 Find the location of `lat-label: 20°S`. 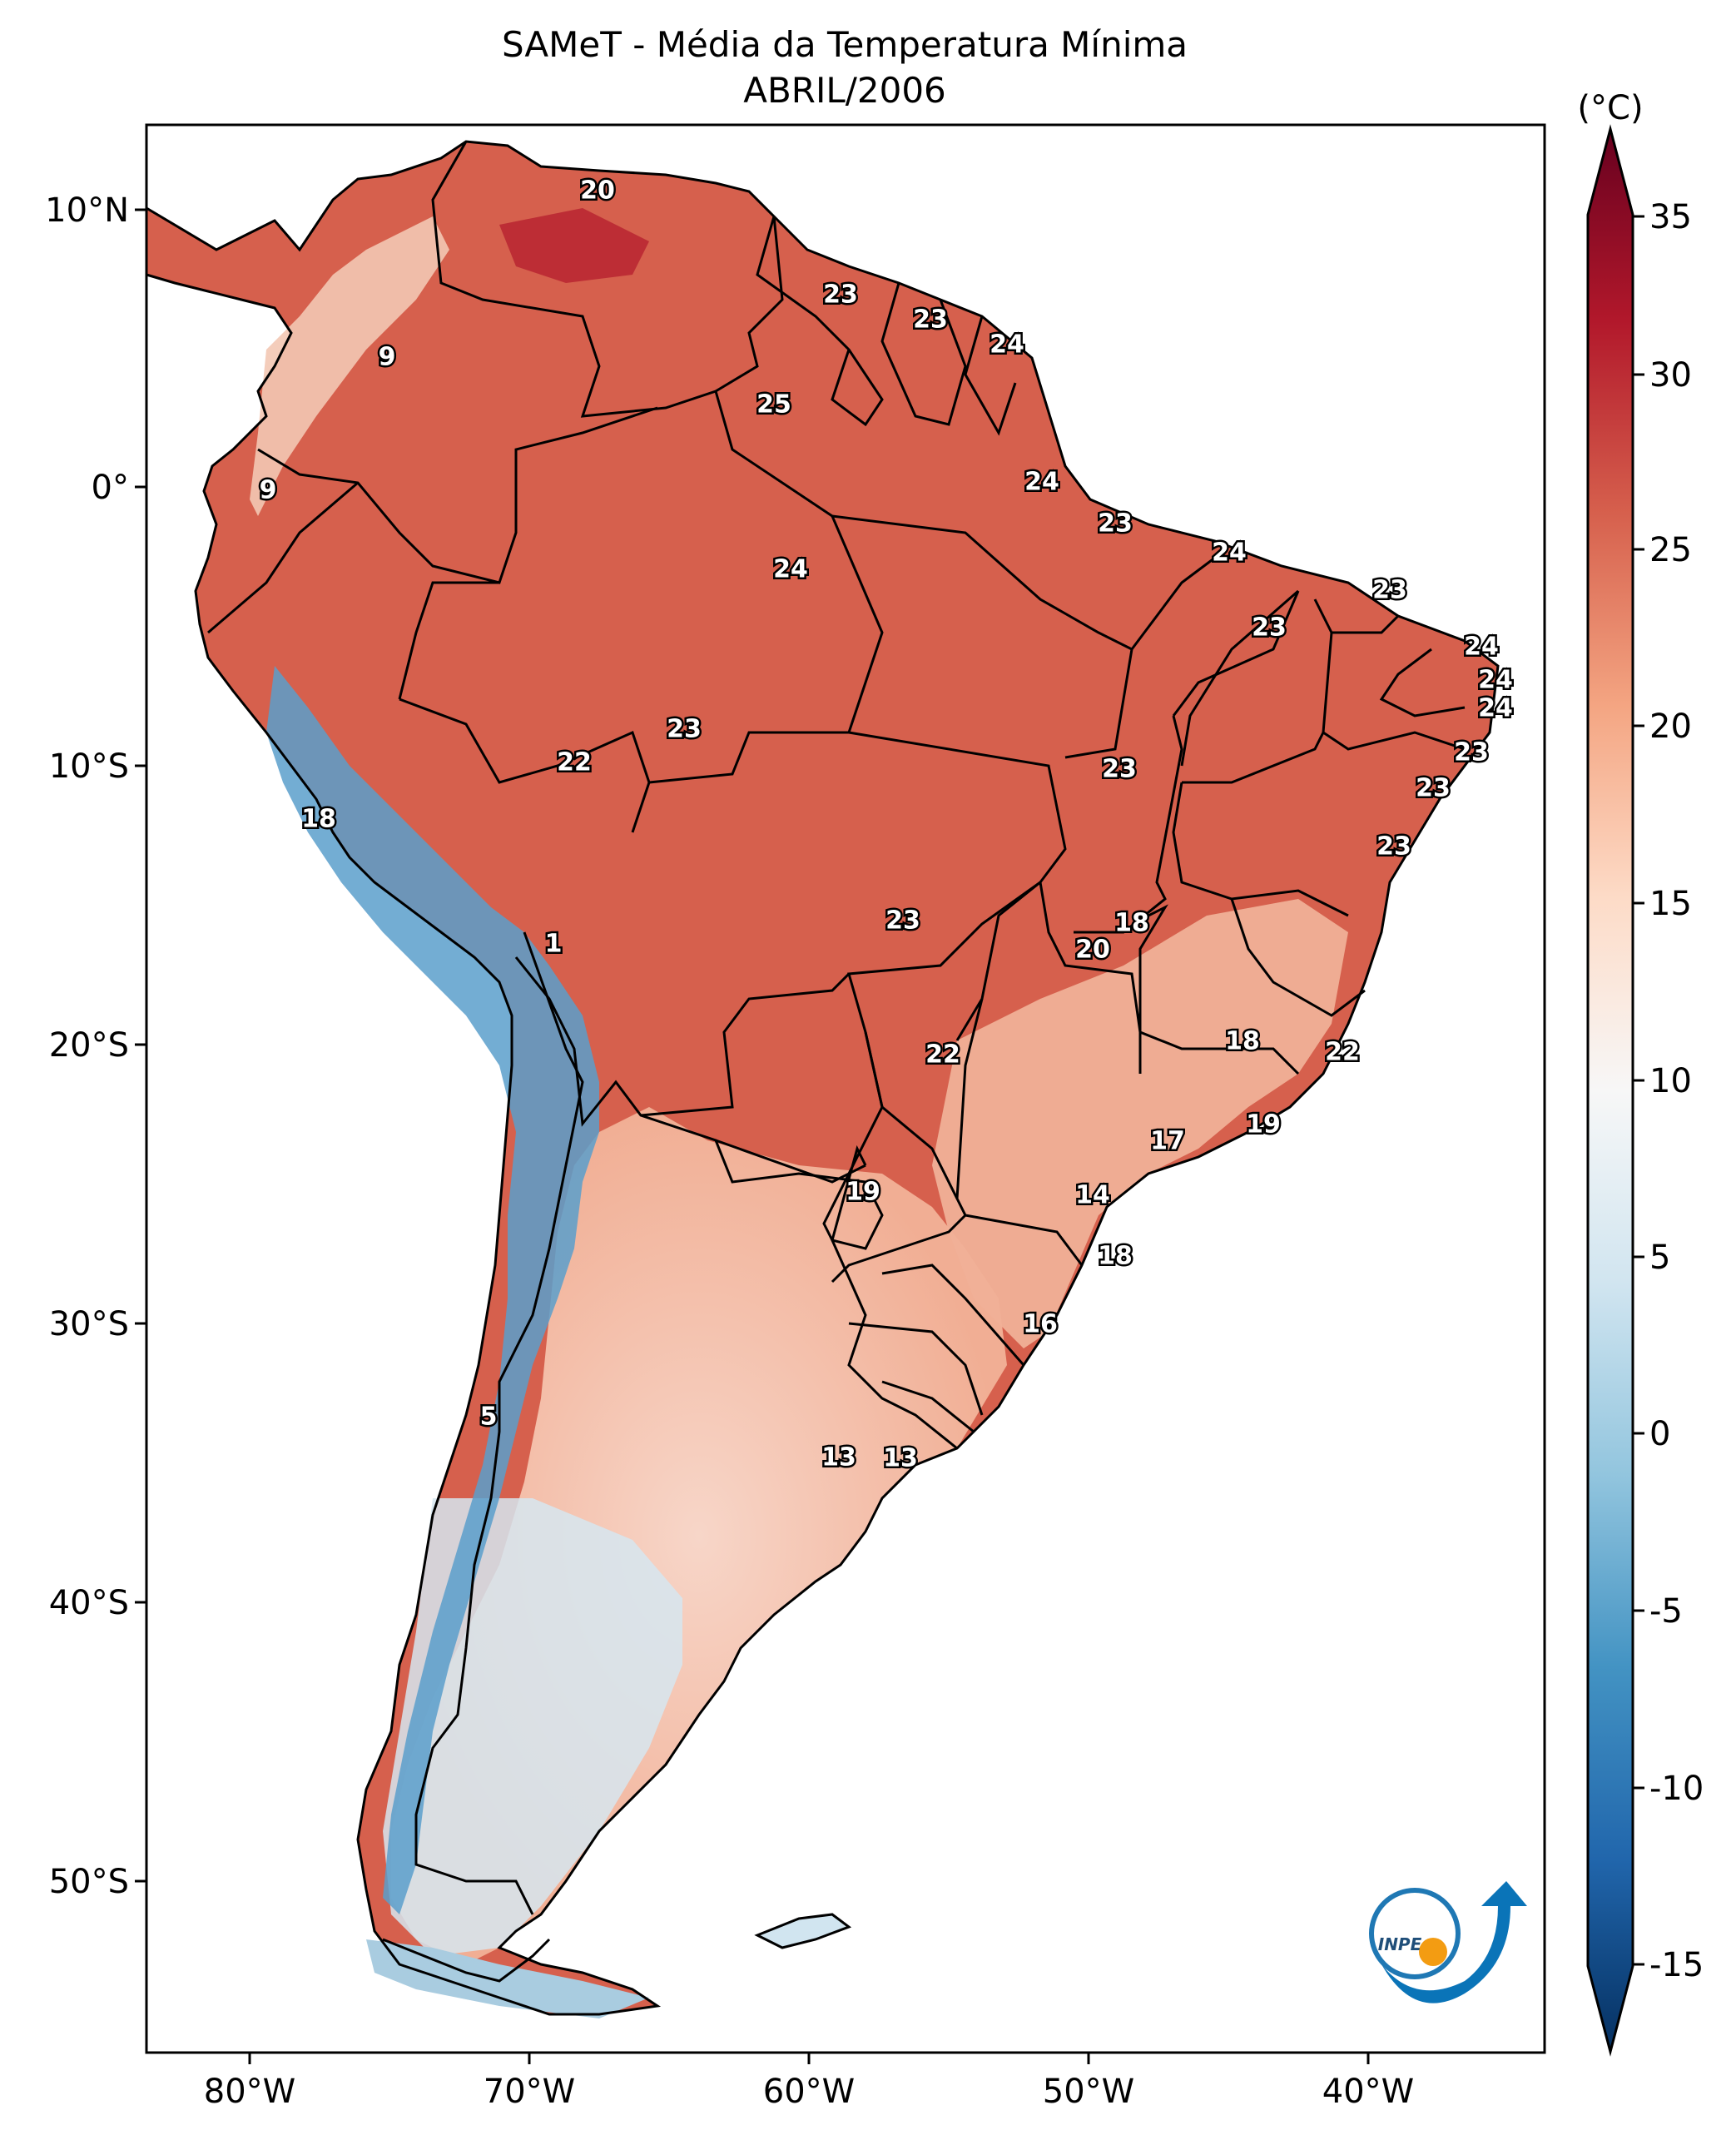

lat-label: 20°S is located at coordinates (89, 1045).